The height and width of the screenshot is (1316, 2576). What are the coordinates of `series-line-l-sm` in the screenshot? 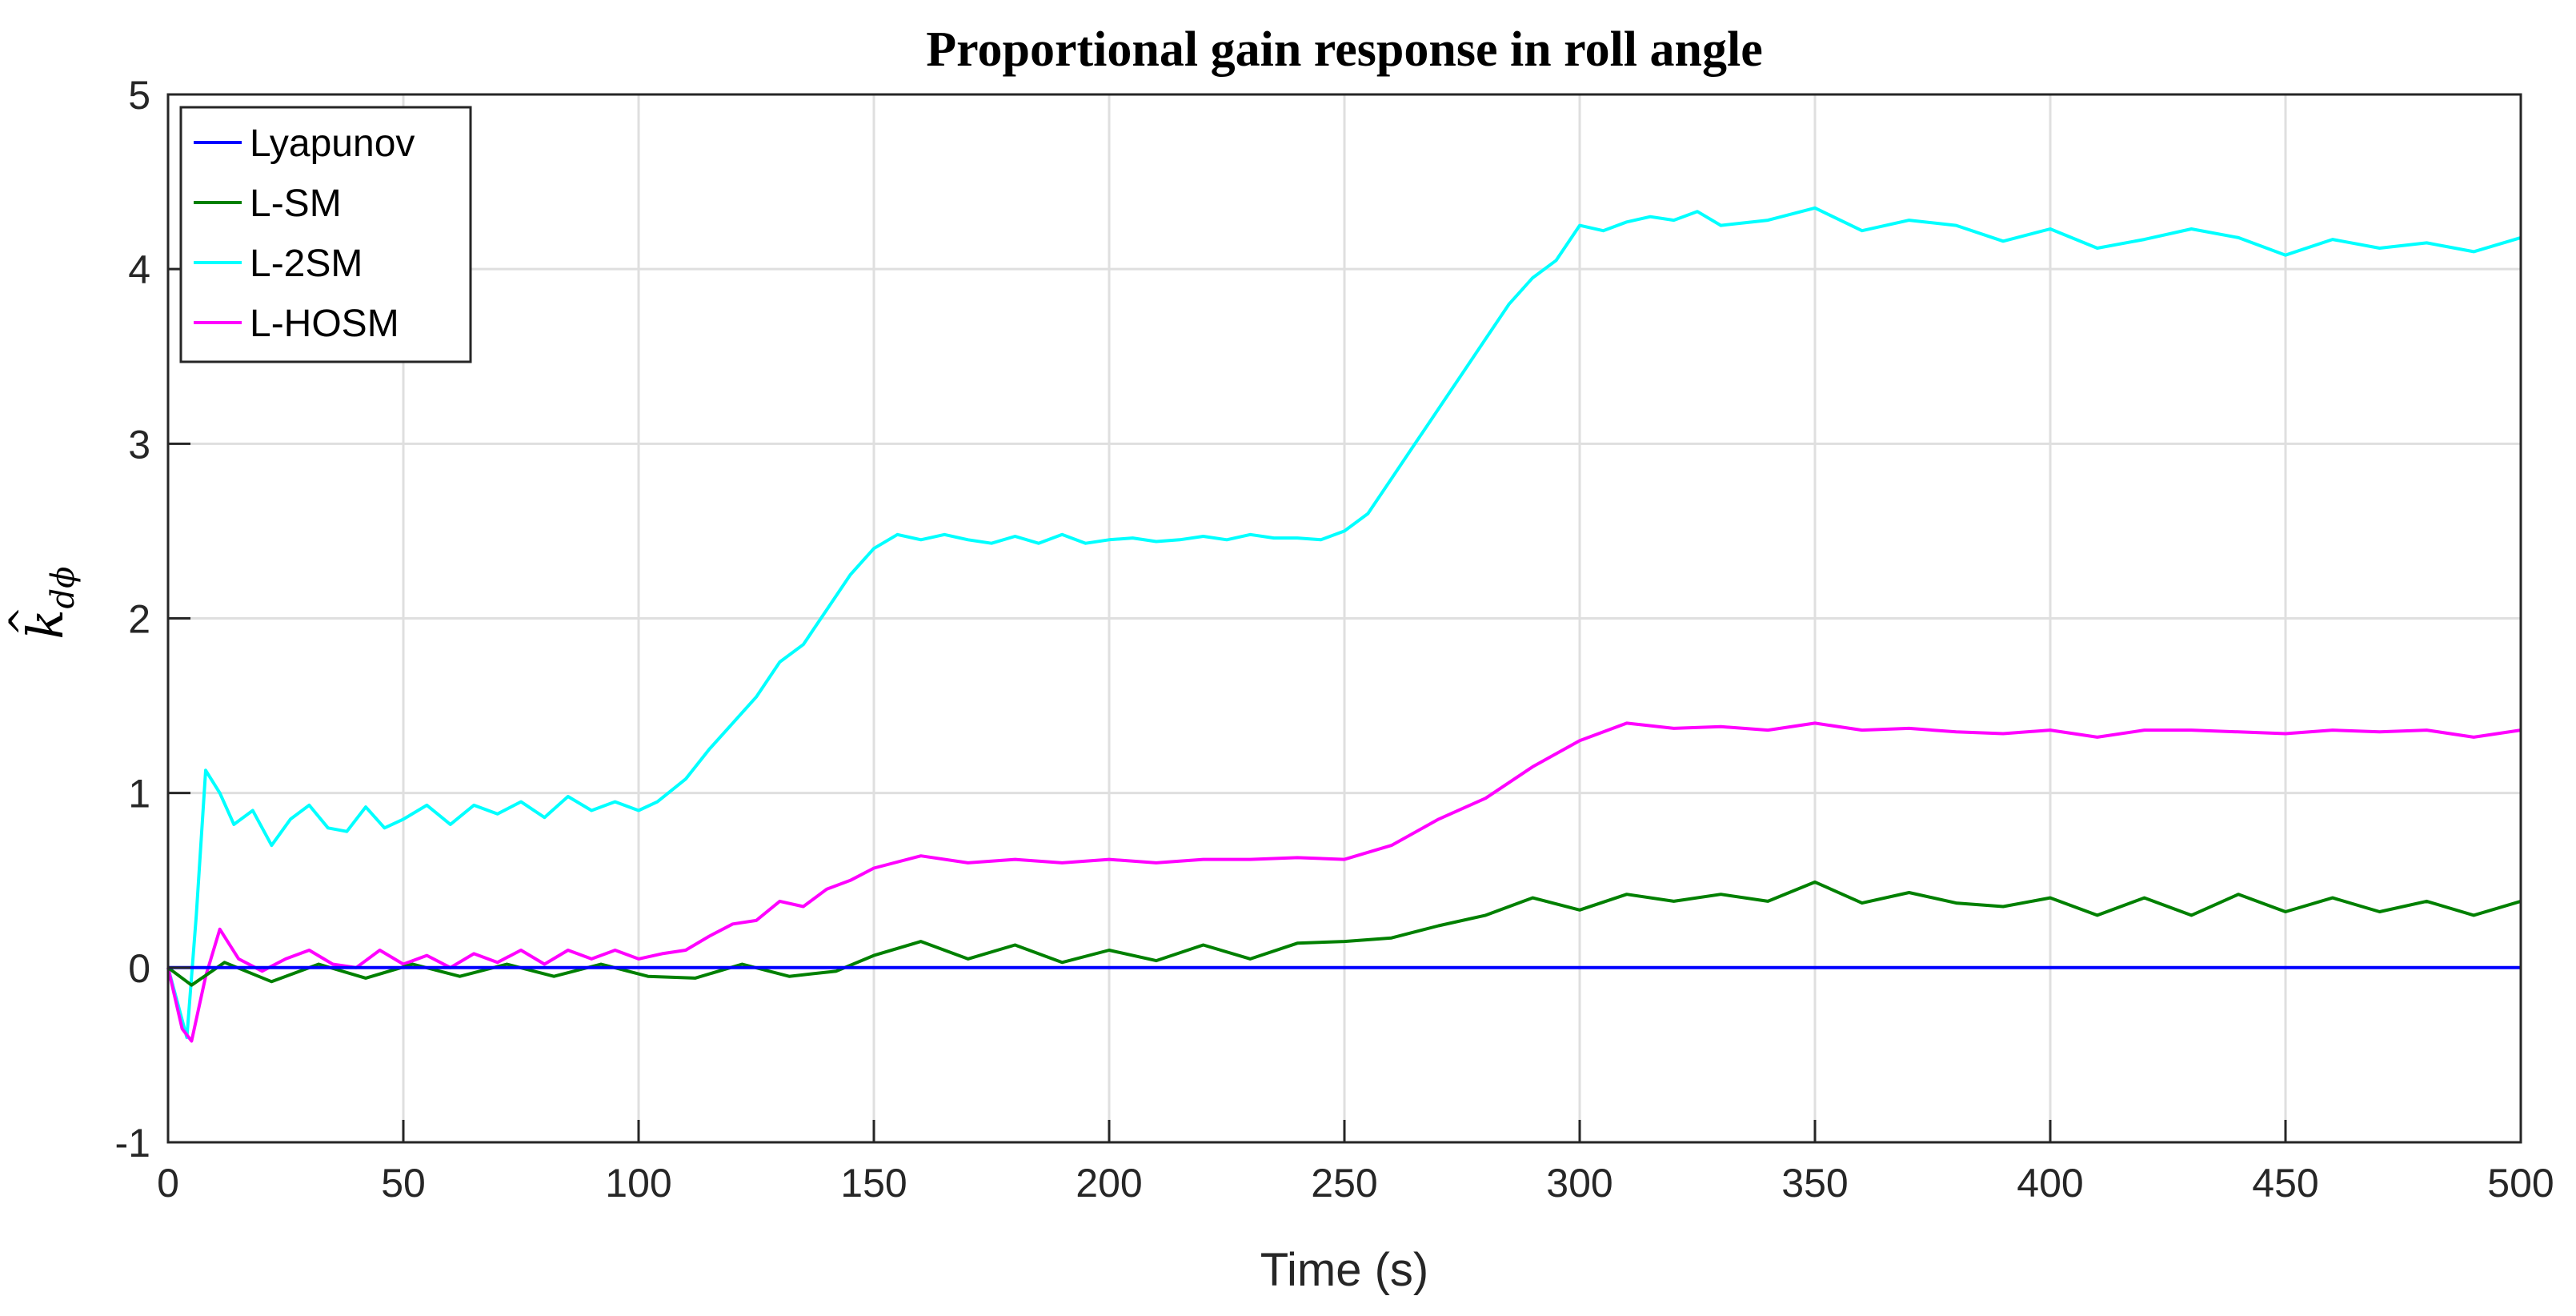 It's located at (1344, 933).